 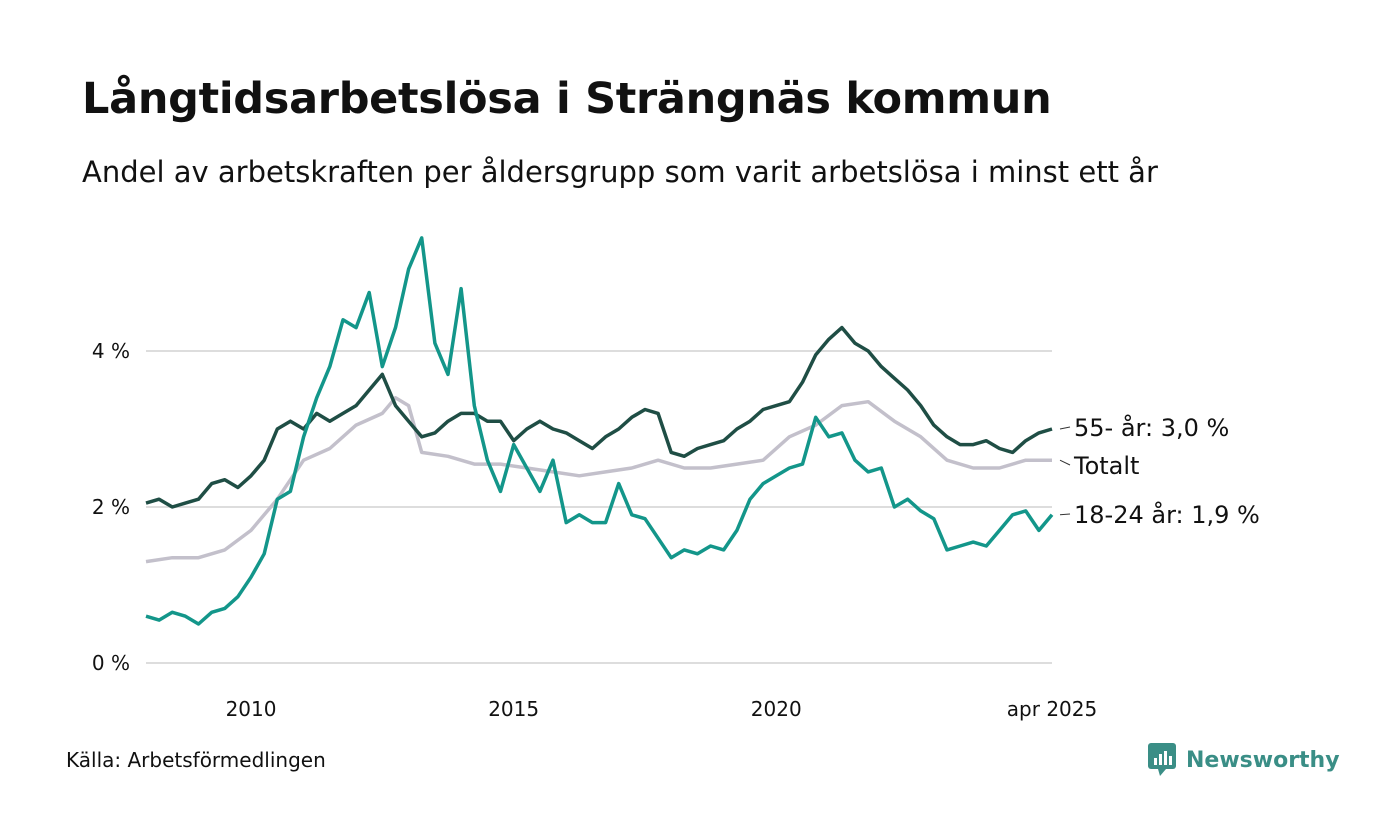 I want to click on series-line-total, so click(x=598, y=480).